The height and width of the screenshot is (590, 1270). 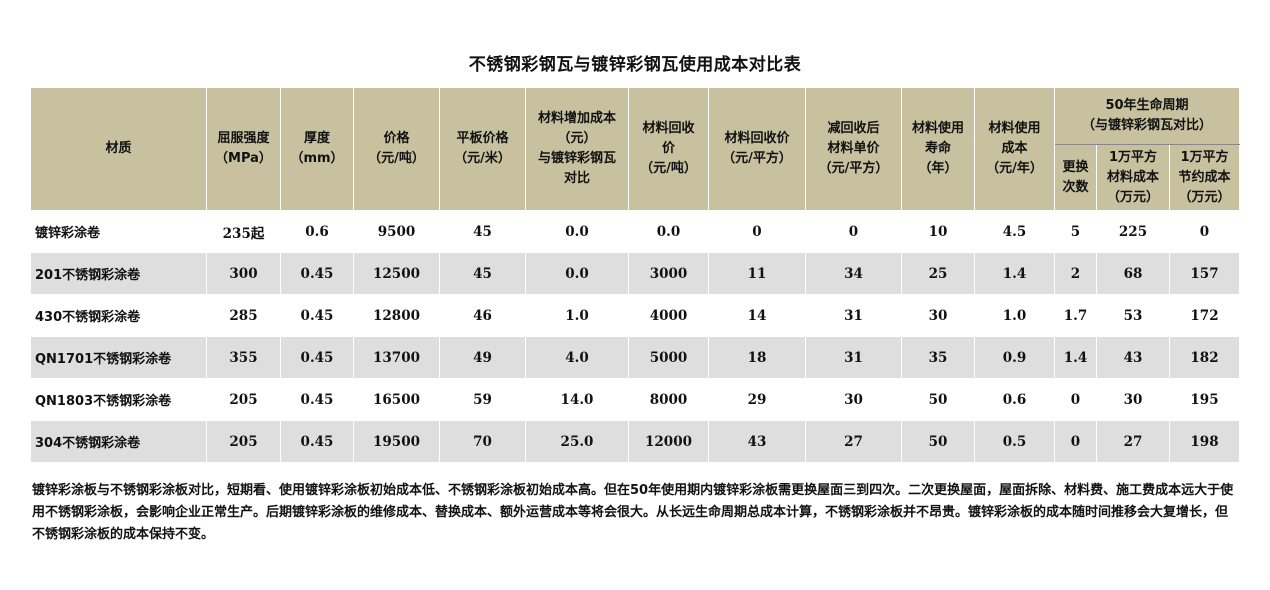 I want to click on header-flat-price: 平板价格 （元/米）, so click(x=482, y=149).